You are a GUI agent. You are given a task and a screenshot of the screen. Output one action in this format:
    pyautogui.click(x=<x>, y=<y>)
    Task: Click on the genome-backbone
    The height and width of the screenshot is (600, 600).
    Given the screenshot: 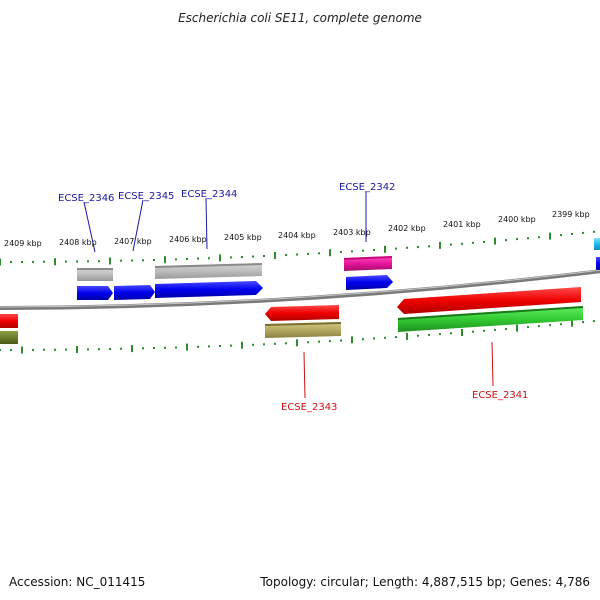 What is the action you would take?
    pyautogui.click(x=300, y=289)
    